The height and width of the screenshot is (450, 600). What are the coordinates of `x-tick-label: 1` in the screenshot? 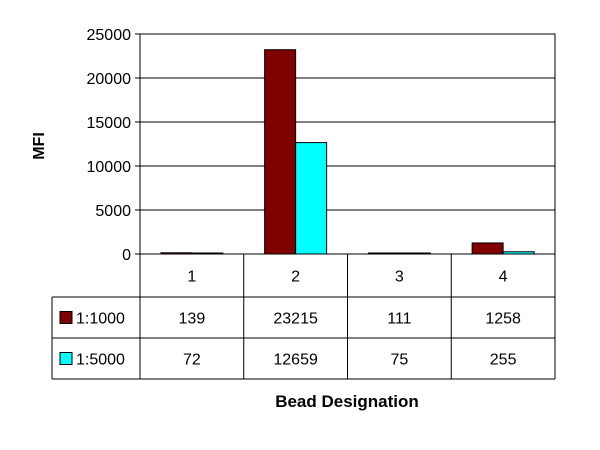 It's located at (191, 277).